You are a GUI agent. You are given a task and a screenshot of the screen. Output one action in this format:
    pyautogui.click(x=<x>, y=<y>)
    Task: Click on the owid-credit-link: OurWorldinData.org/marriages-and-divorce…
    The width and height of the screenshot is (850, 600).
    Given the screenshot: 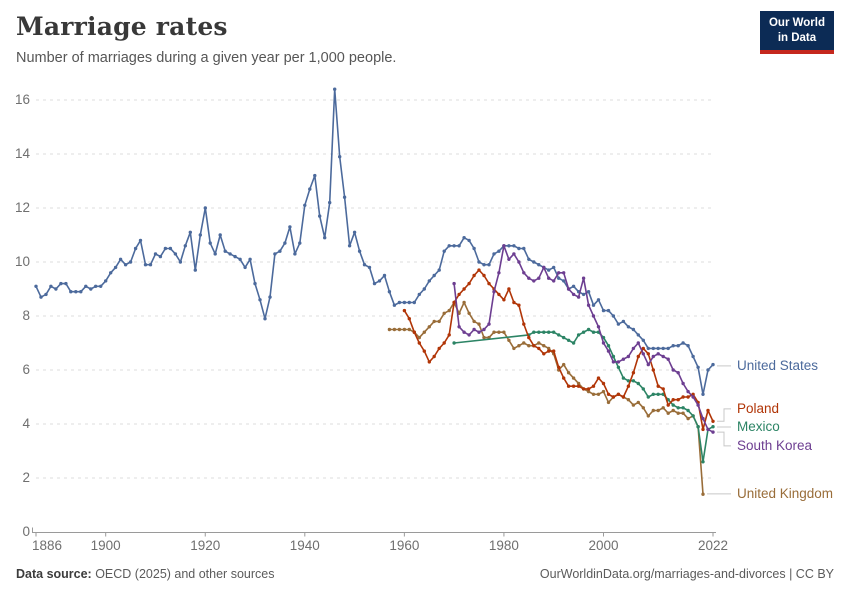 What is the action you would take?
    pyautogui.click(x=686, y=574)
    